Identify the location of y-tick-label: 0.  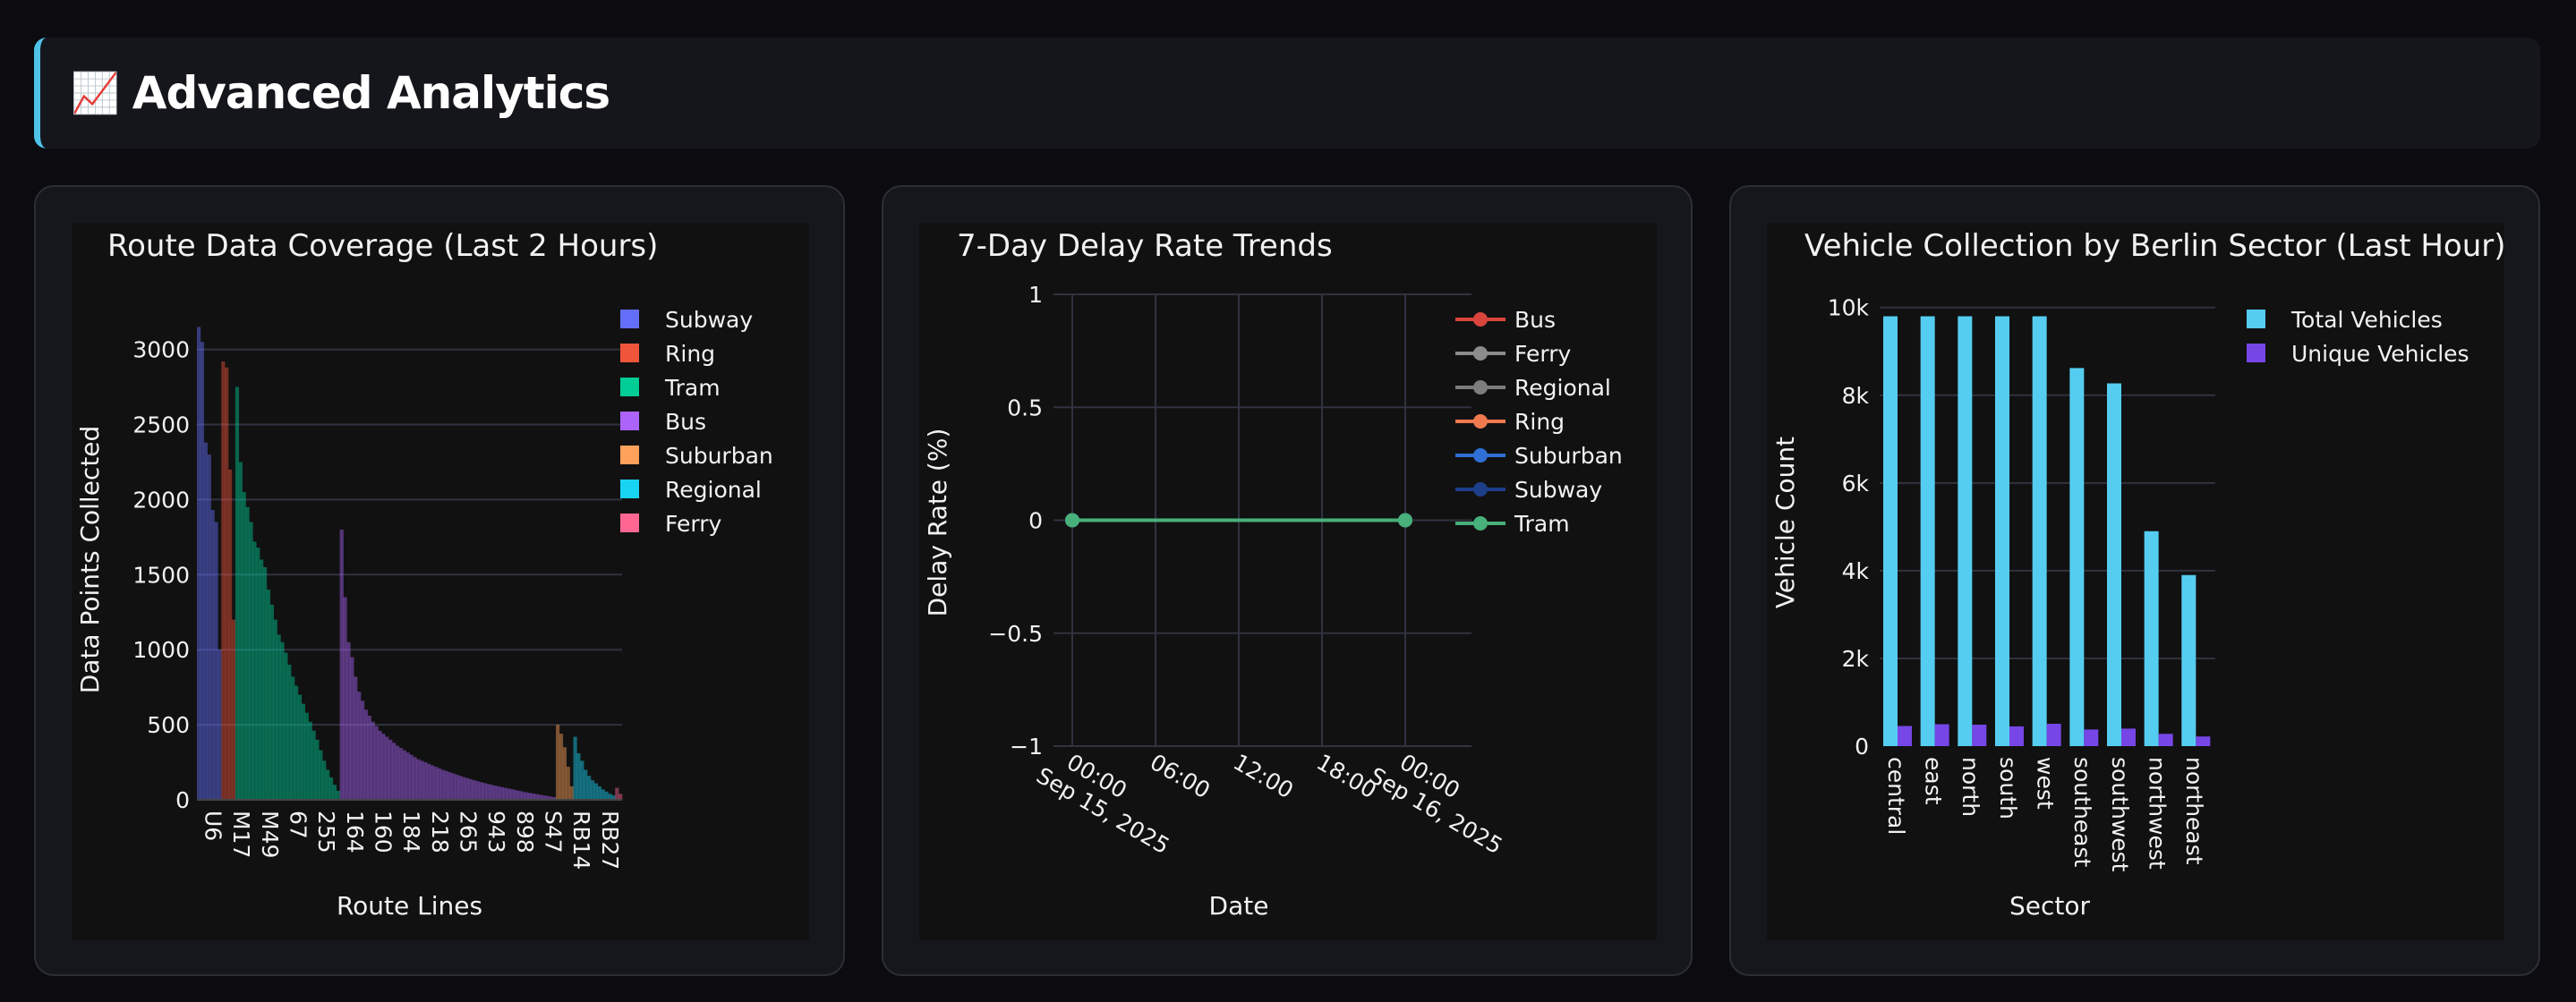
(1035, 521).